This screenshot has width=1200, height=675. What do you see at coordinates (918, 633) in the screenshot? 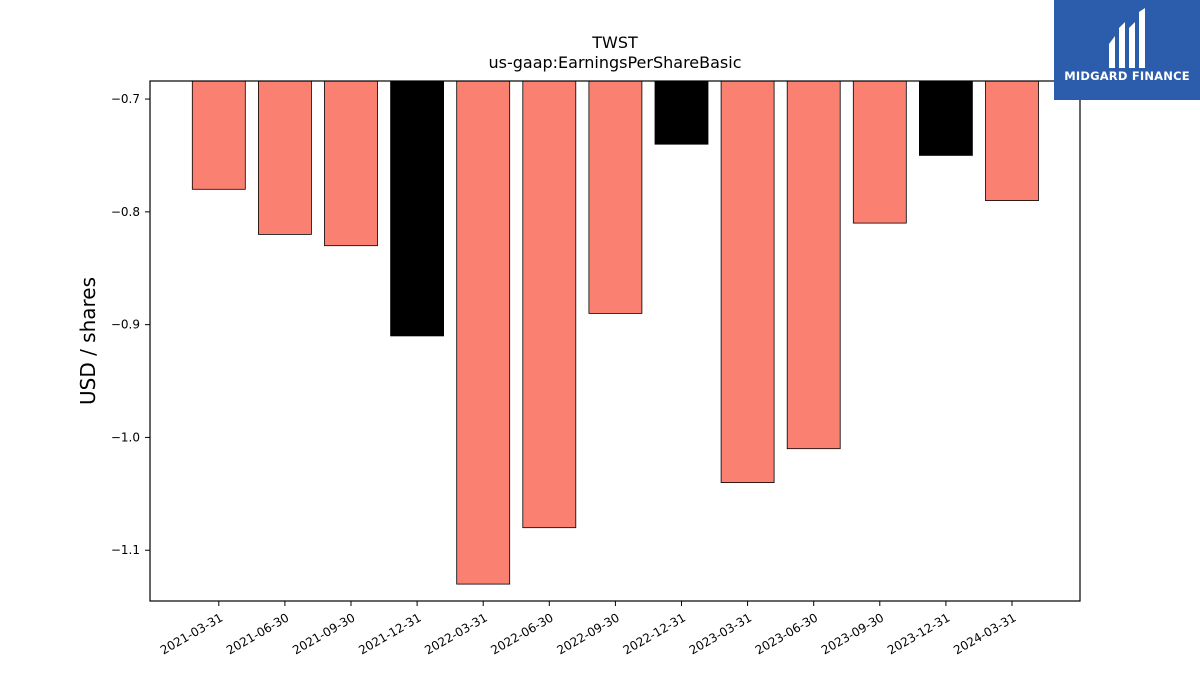
I see `x-tick-label: 2023-12-31` at bounding box center [918, 633].